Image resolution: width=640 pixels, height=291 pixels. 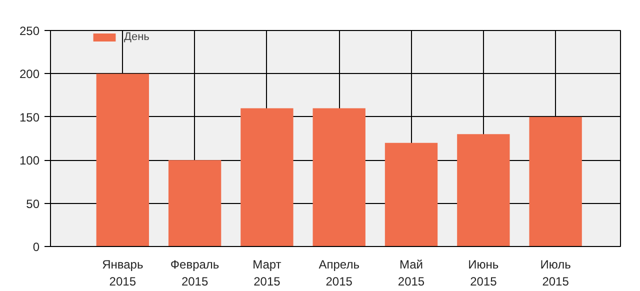 I want to click on y-tick-label: 250, so click(x=29, y=31).